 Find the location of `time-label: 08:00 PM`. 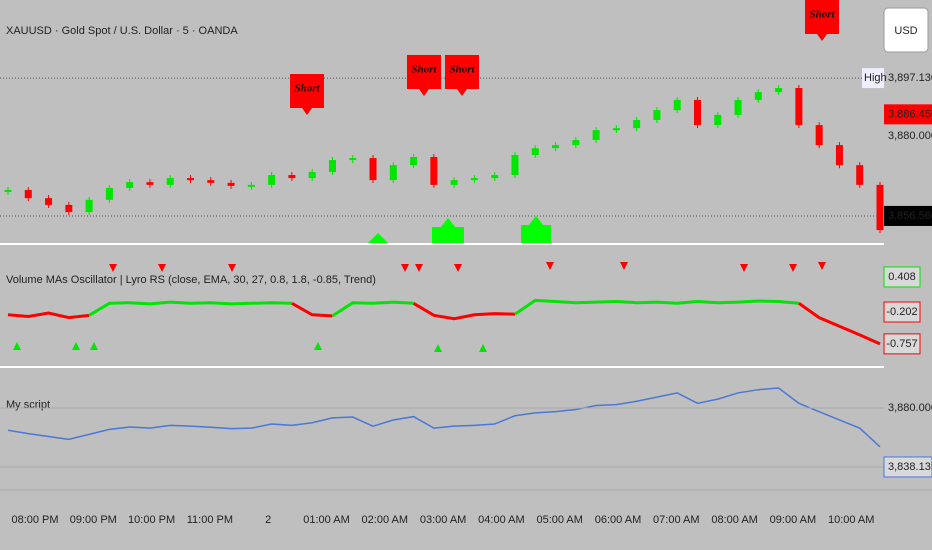

time-label: 08:00 PM is located at coordinates (34, 520).